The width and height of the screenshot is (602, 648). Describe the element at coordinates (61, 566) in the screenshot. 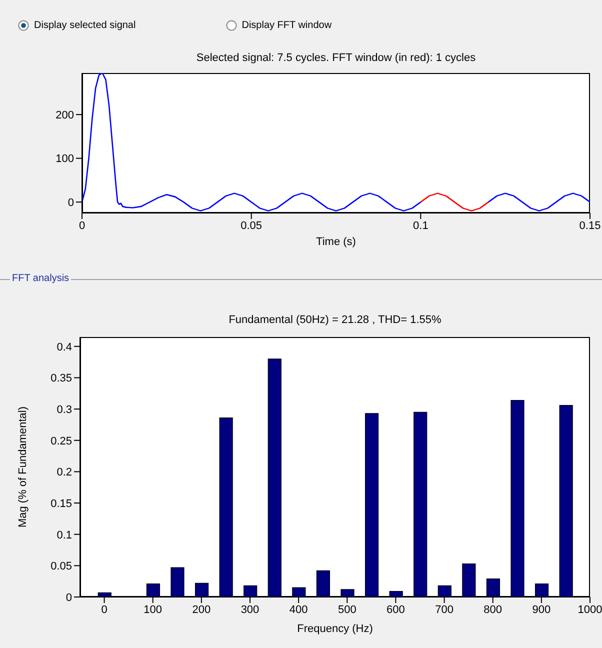

I see `y-tick-label: 0.05` at that location.